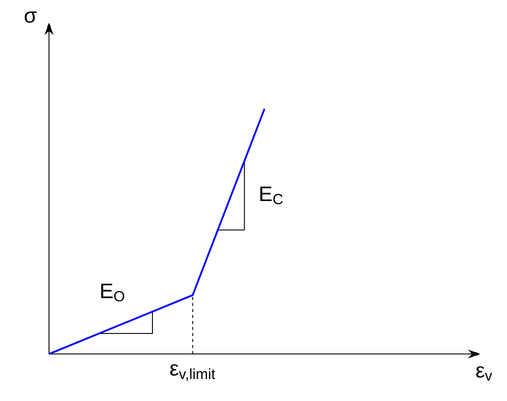 The width and height of the screenshot is (507, 401). I want to click on annotation: E$_{C}$, so click(271, 195).